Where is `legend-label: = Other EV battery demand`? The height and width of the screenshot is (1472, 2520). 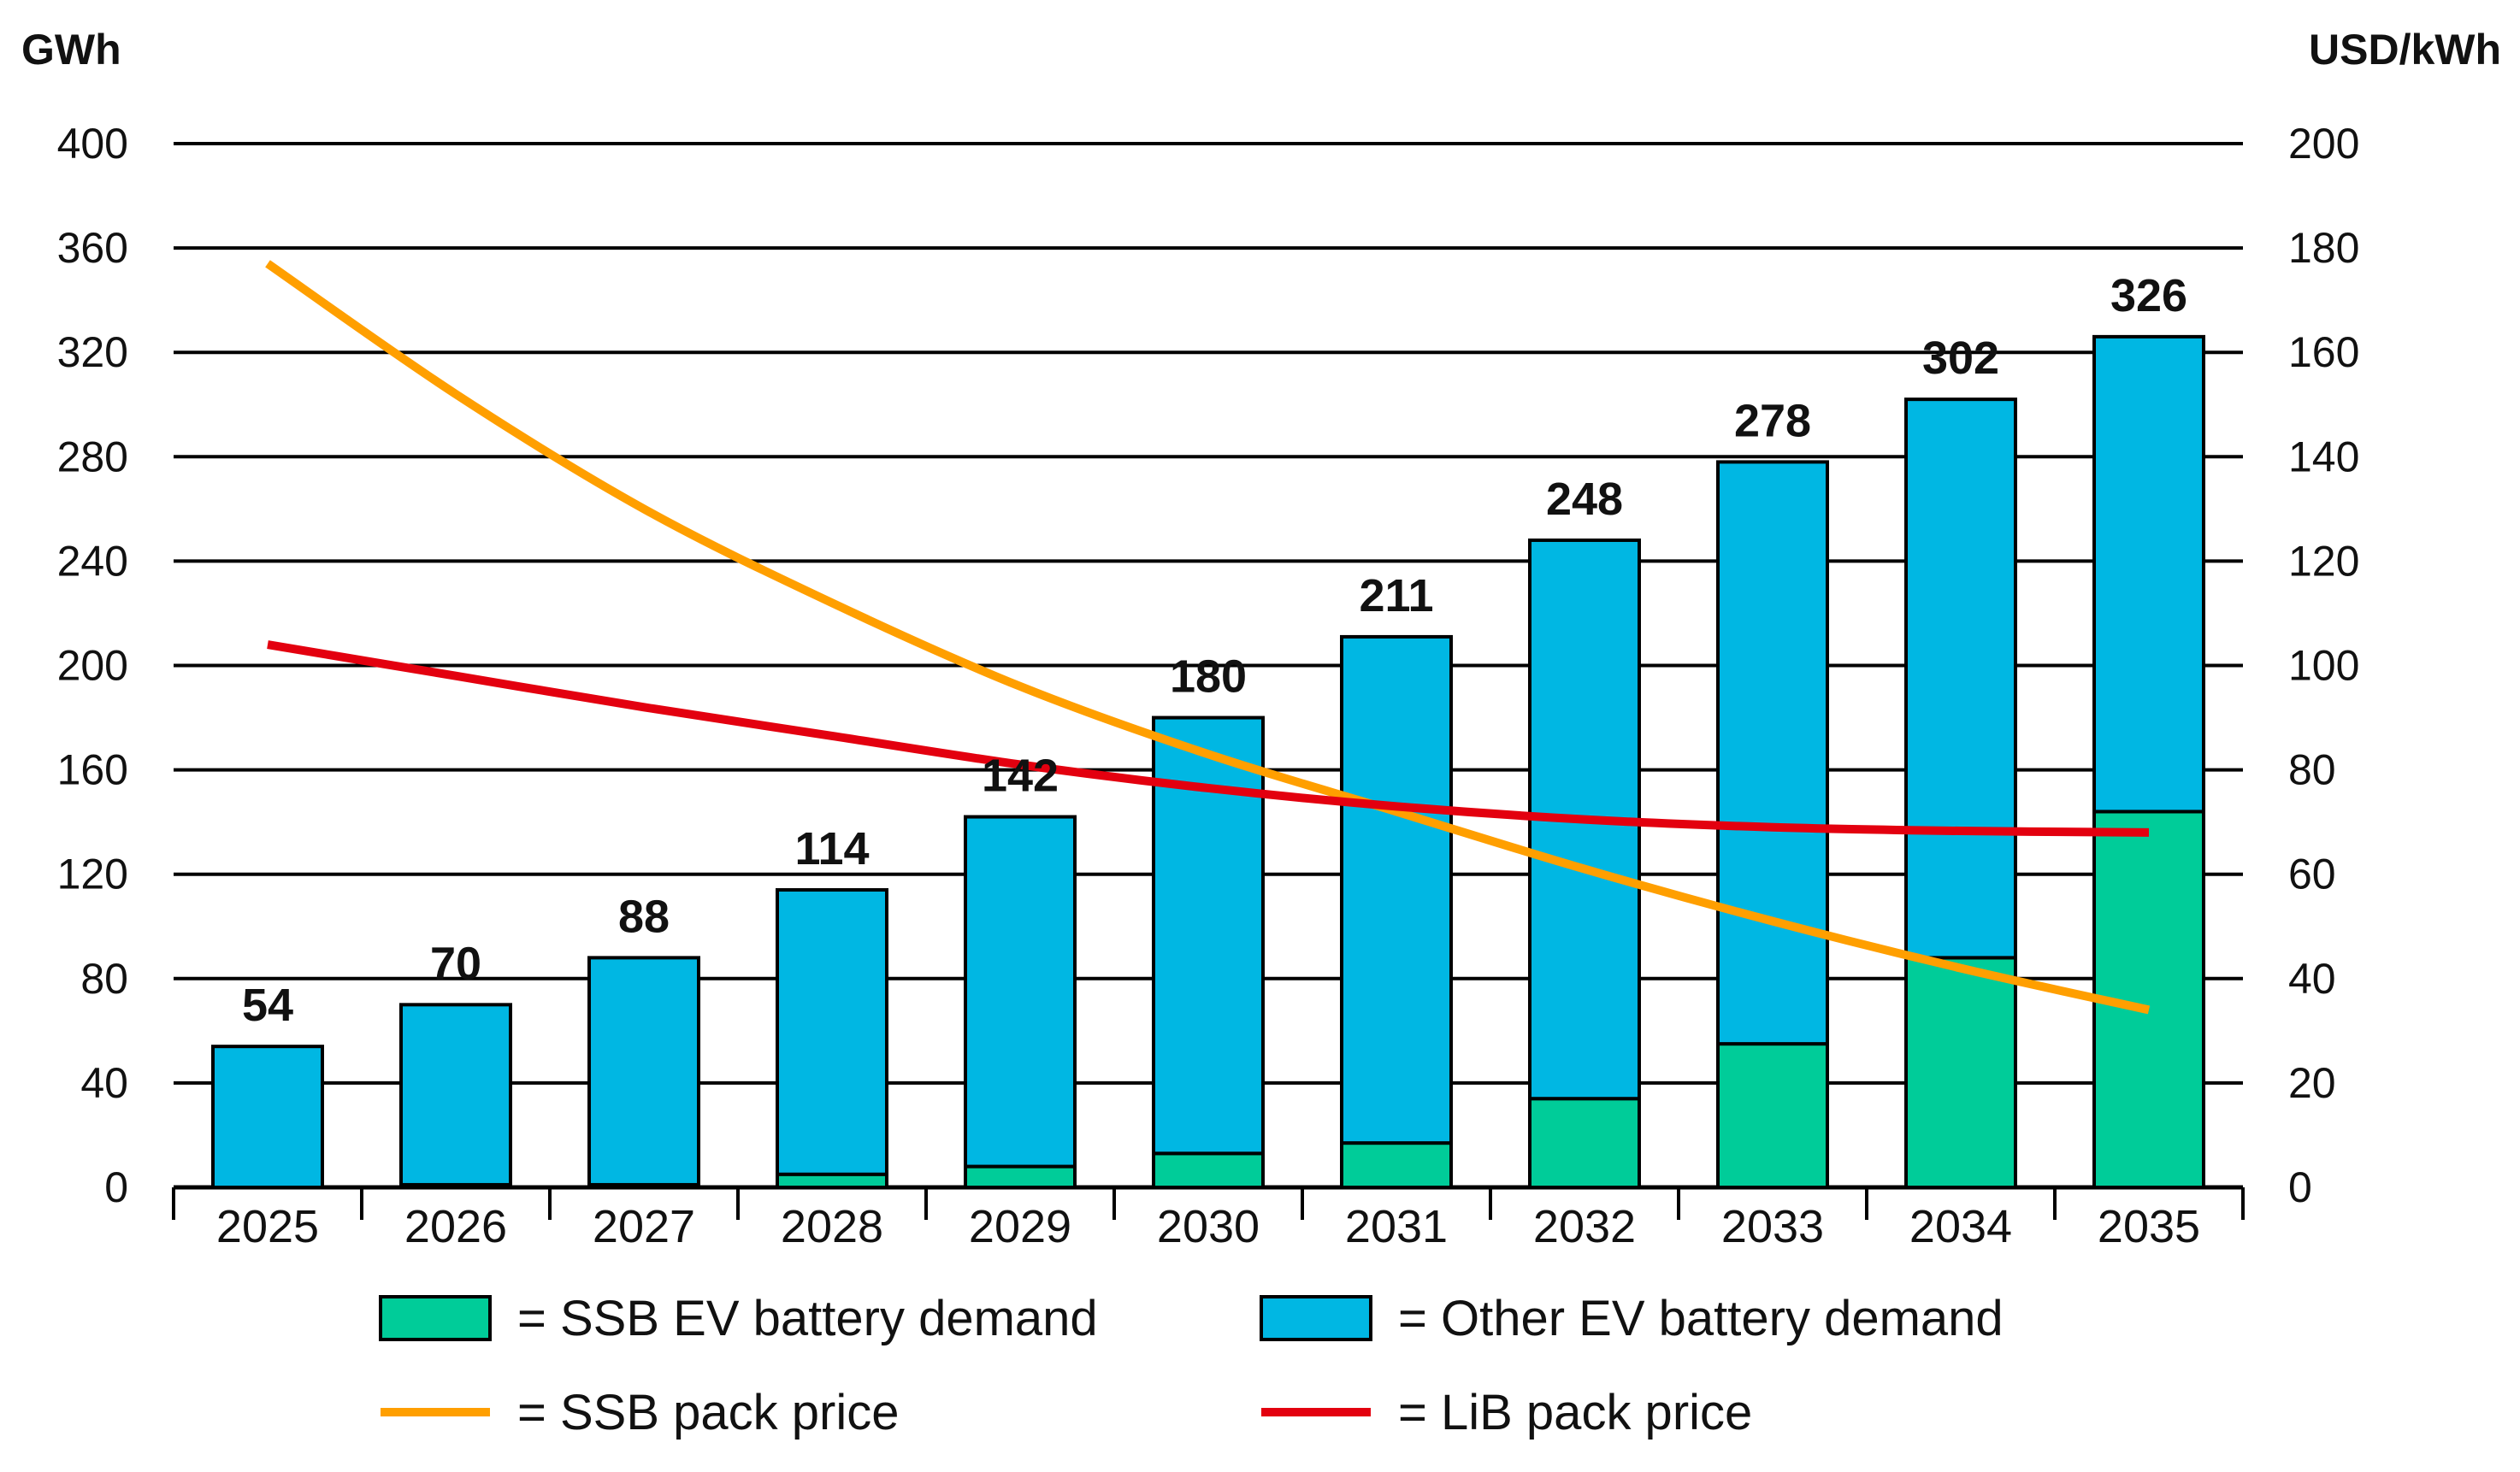 legend-label: = Other EV battery demand is located at coordinates (1701, 1318).